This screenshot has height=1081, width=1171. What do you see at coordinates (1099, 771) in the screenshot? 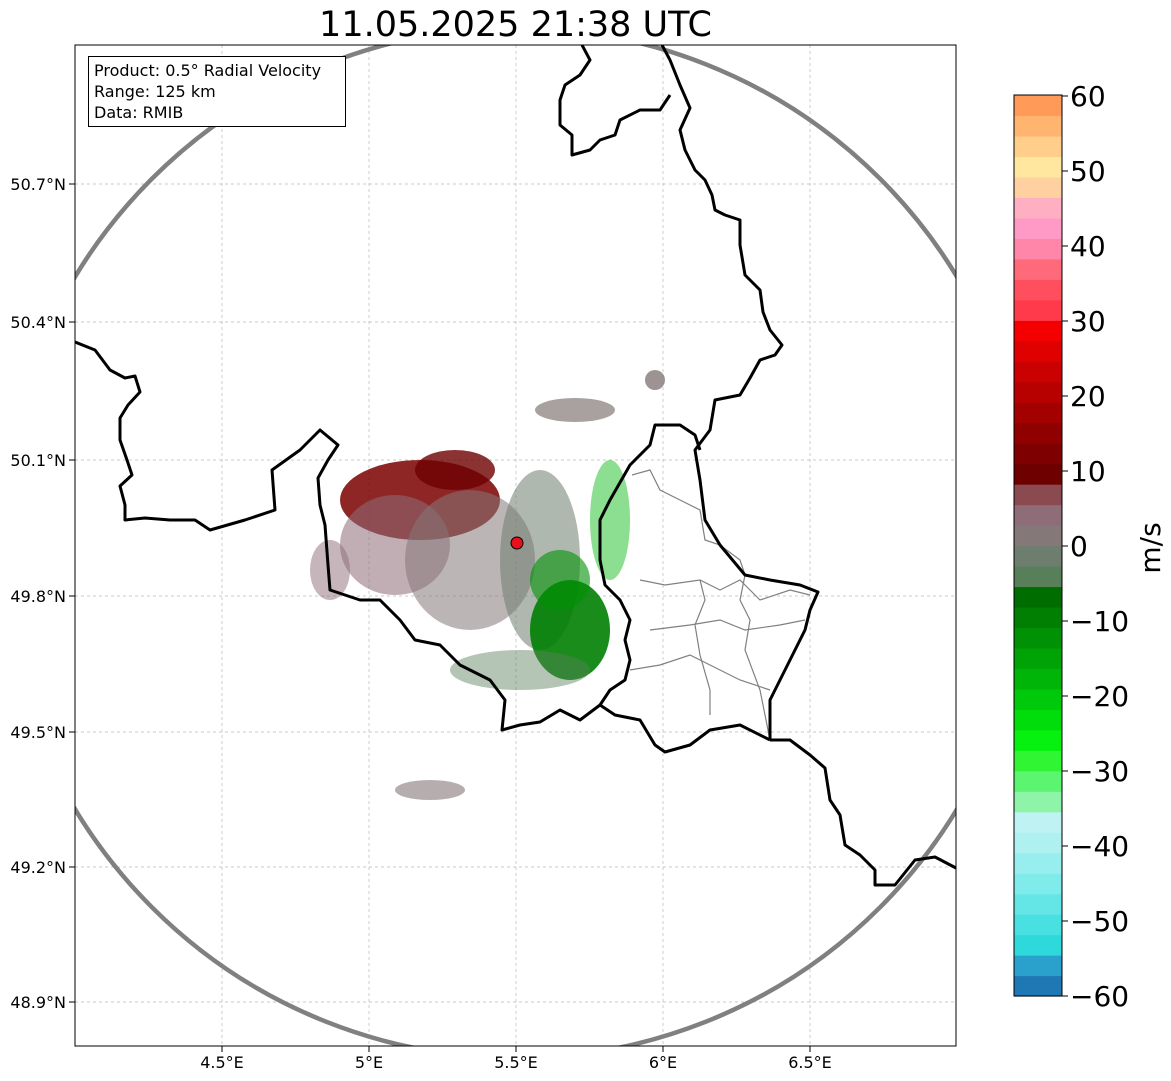
I see `colorbar-tick-label: −30` at bounding box center [1099, 771].